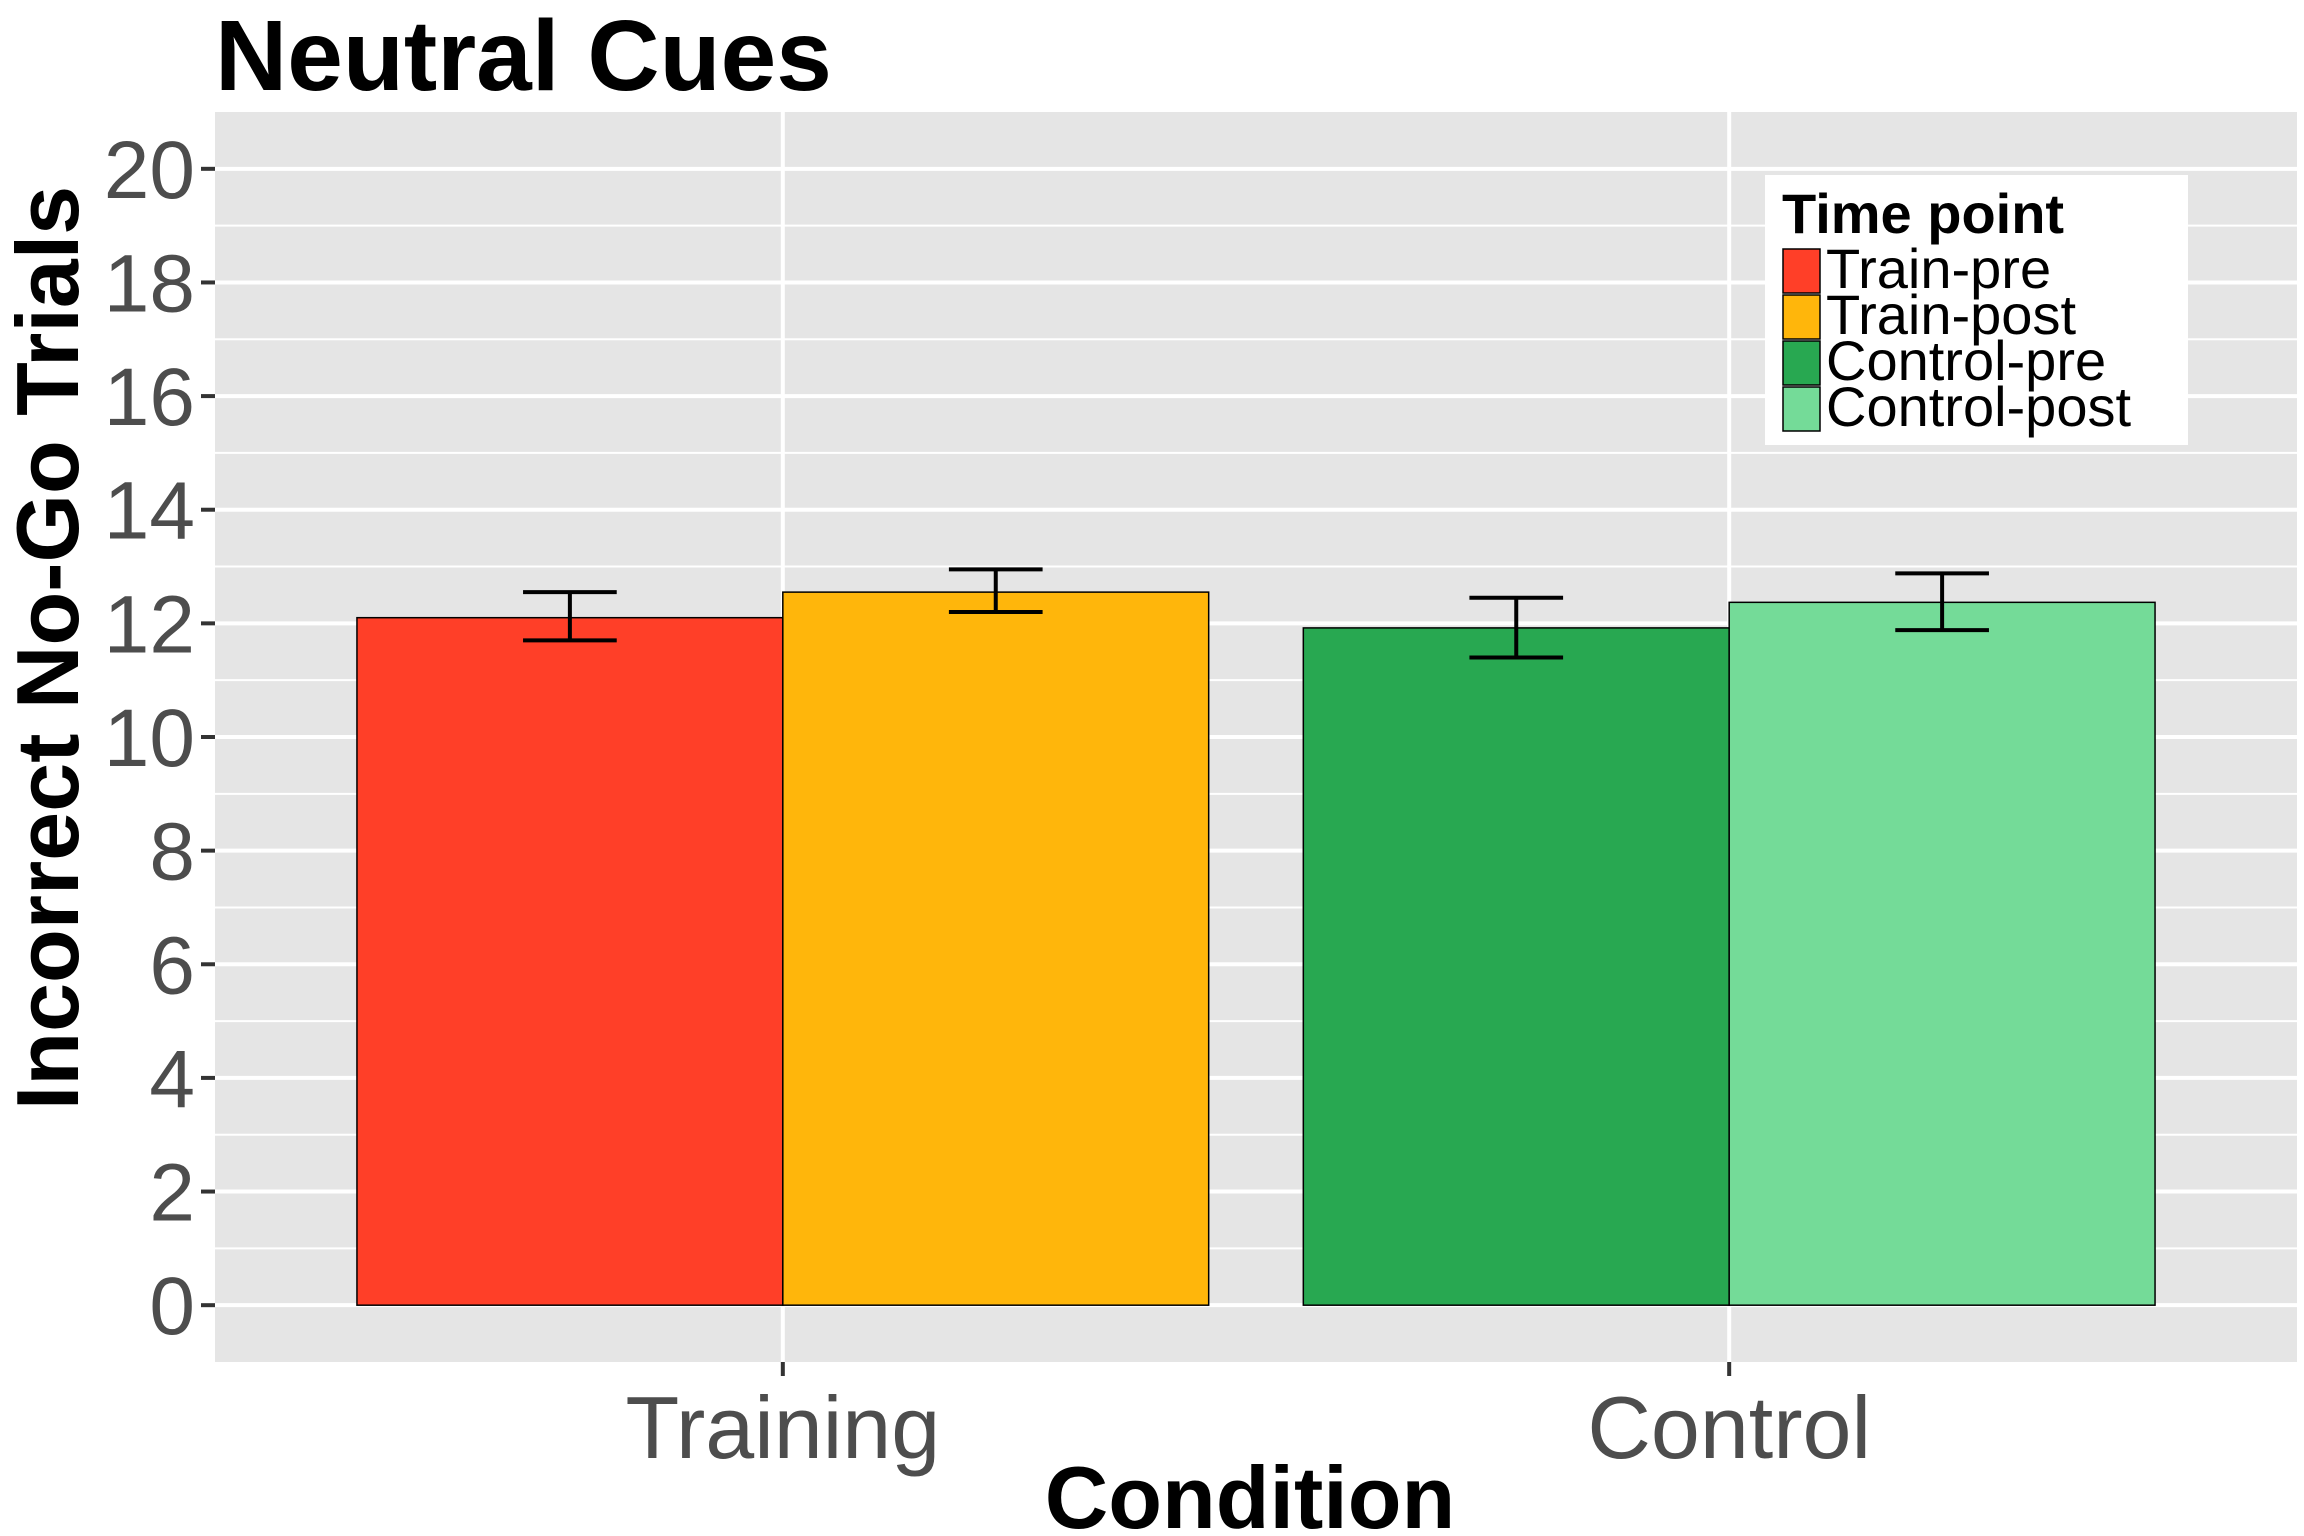 This screenshot has width=2304, height=1536. Describe the element at coordinates (172, 1306) in the screenshot. I see `y-tick-label: 0` at that location.